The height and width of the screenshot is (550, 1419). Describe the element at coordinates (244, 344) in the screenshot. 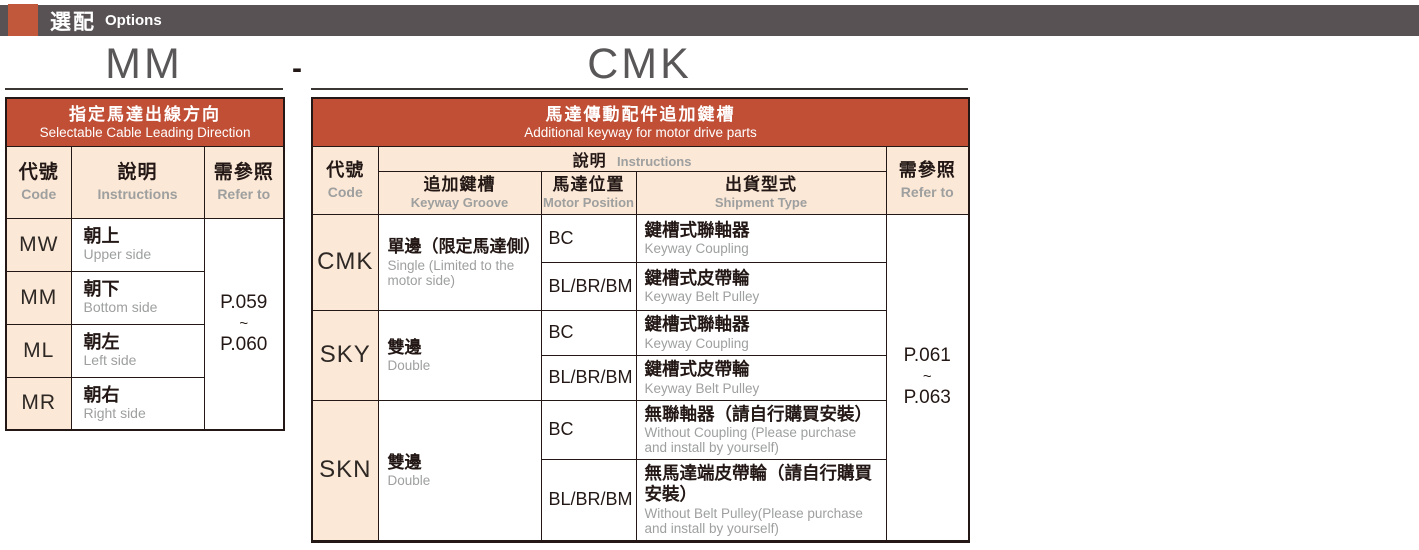

I see `refer-to: P.060` at that location.